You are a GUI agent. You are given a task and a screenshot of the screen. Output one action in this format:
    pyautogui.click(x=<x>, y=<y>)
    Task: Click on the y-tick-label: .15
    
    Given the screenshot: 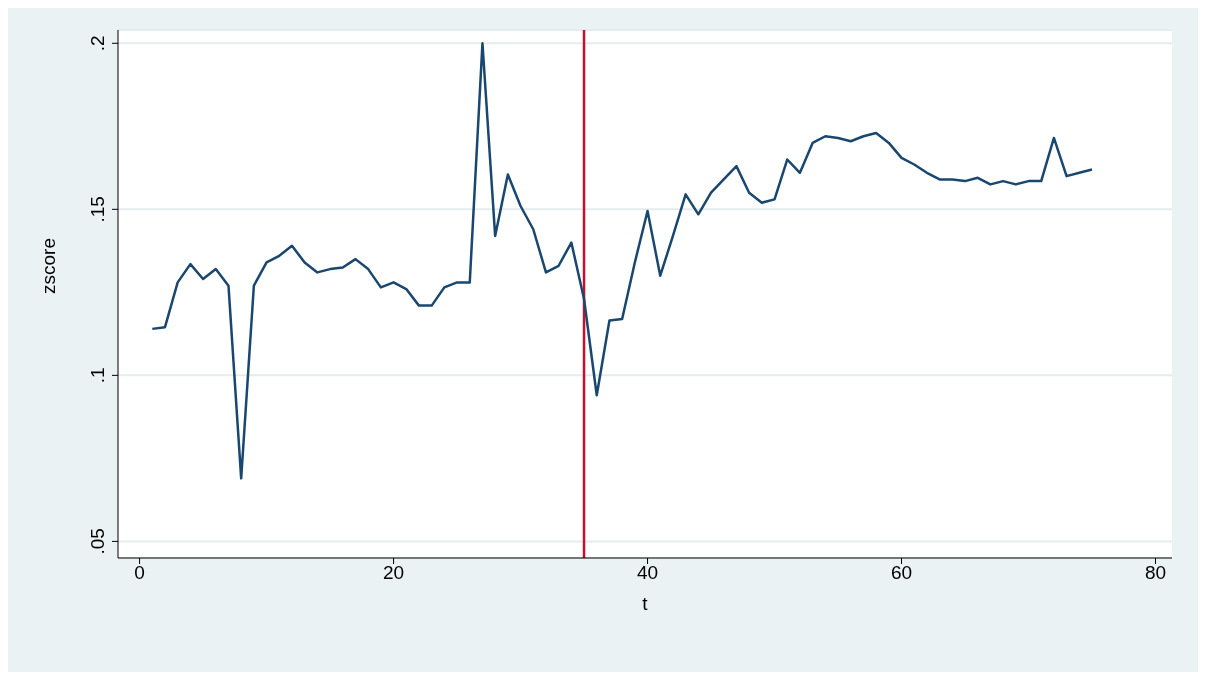 What is the action you would take?
    pyautogui.click(x=97, y=209)
    